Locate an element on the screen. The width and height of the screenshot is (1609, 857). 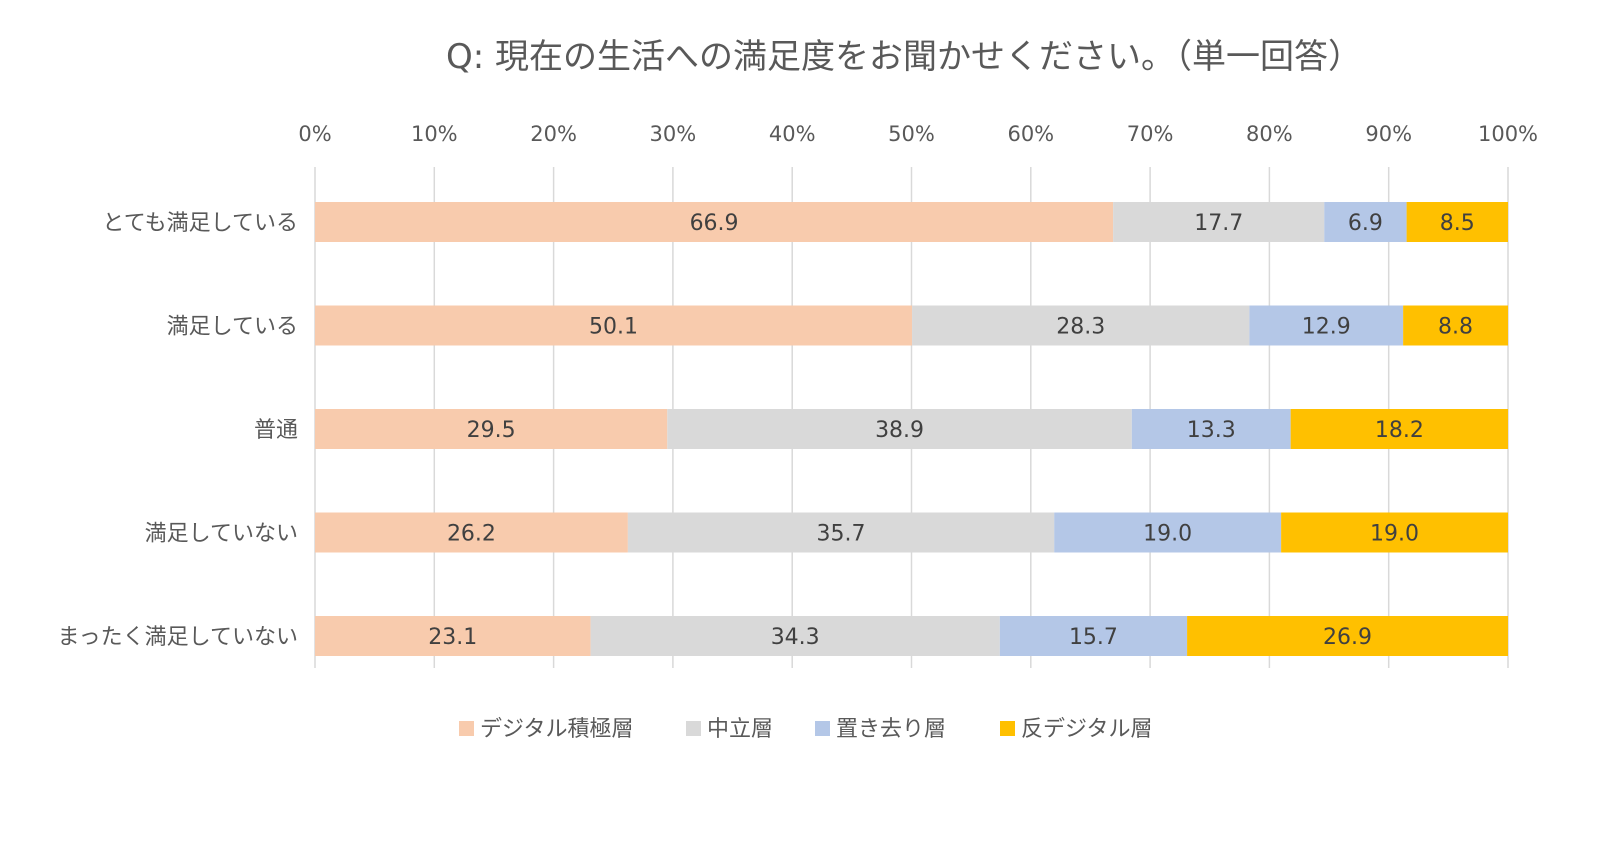
x-tick-label: 100% is located at coordinates (1508, 134).